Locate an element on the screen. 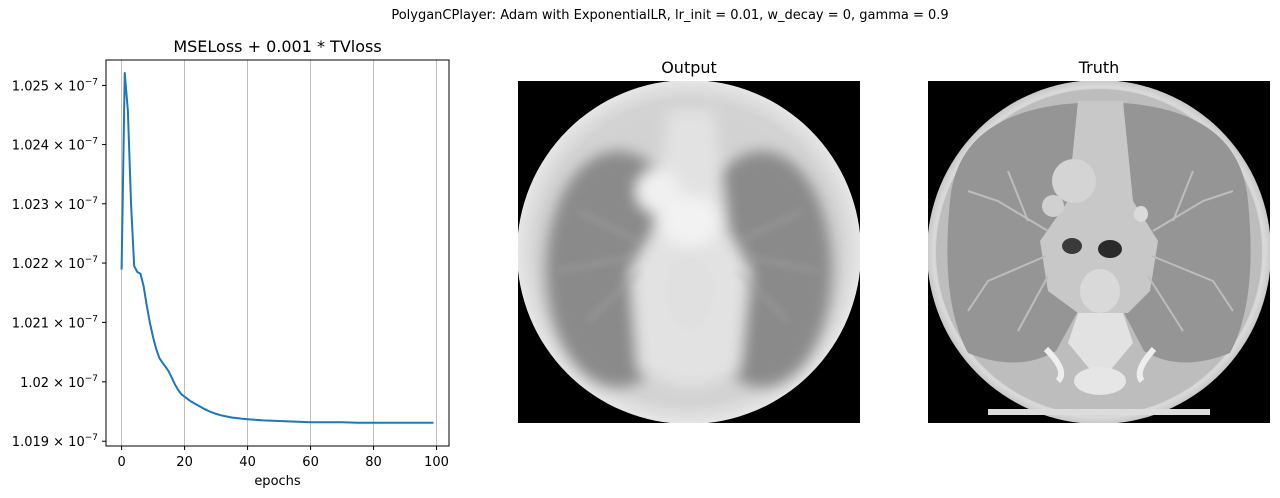  chart-title: MSELoss + 0.001 * TVloss is located at coordinates (277, 46).